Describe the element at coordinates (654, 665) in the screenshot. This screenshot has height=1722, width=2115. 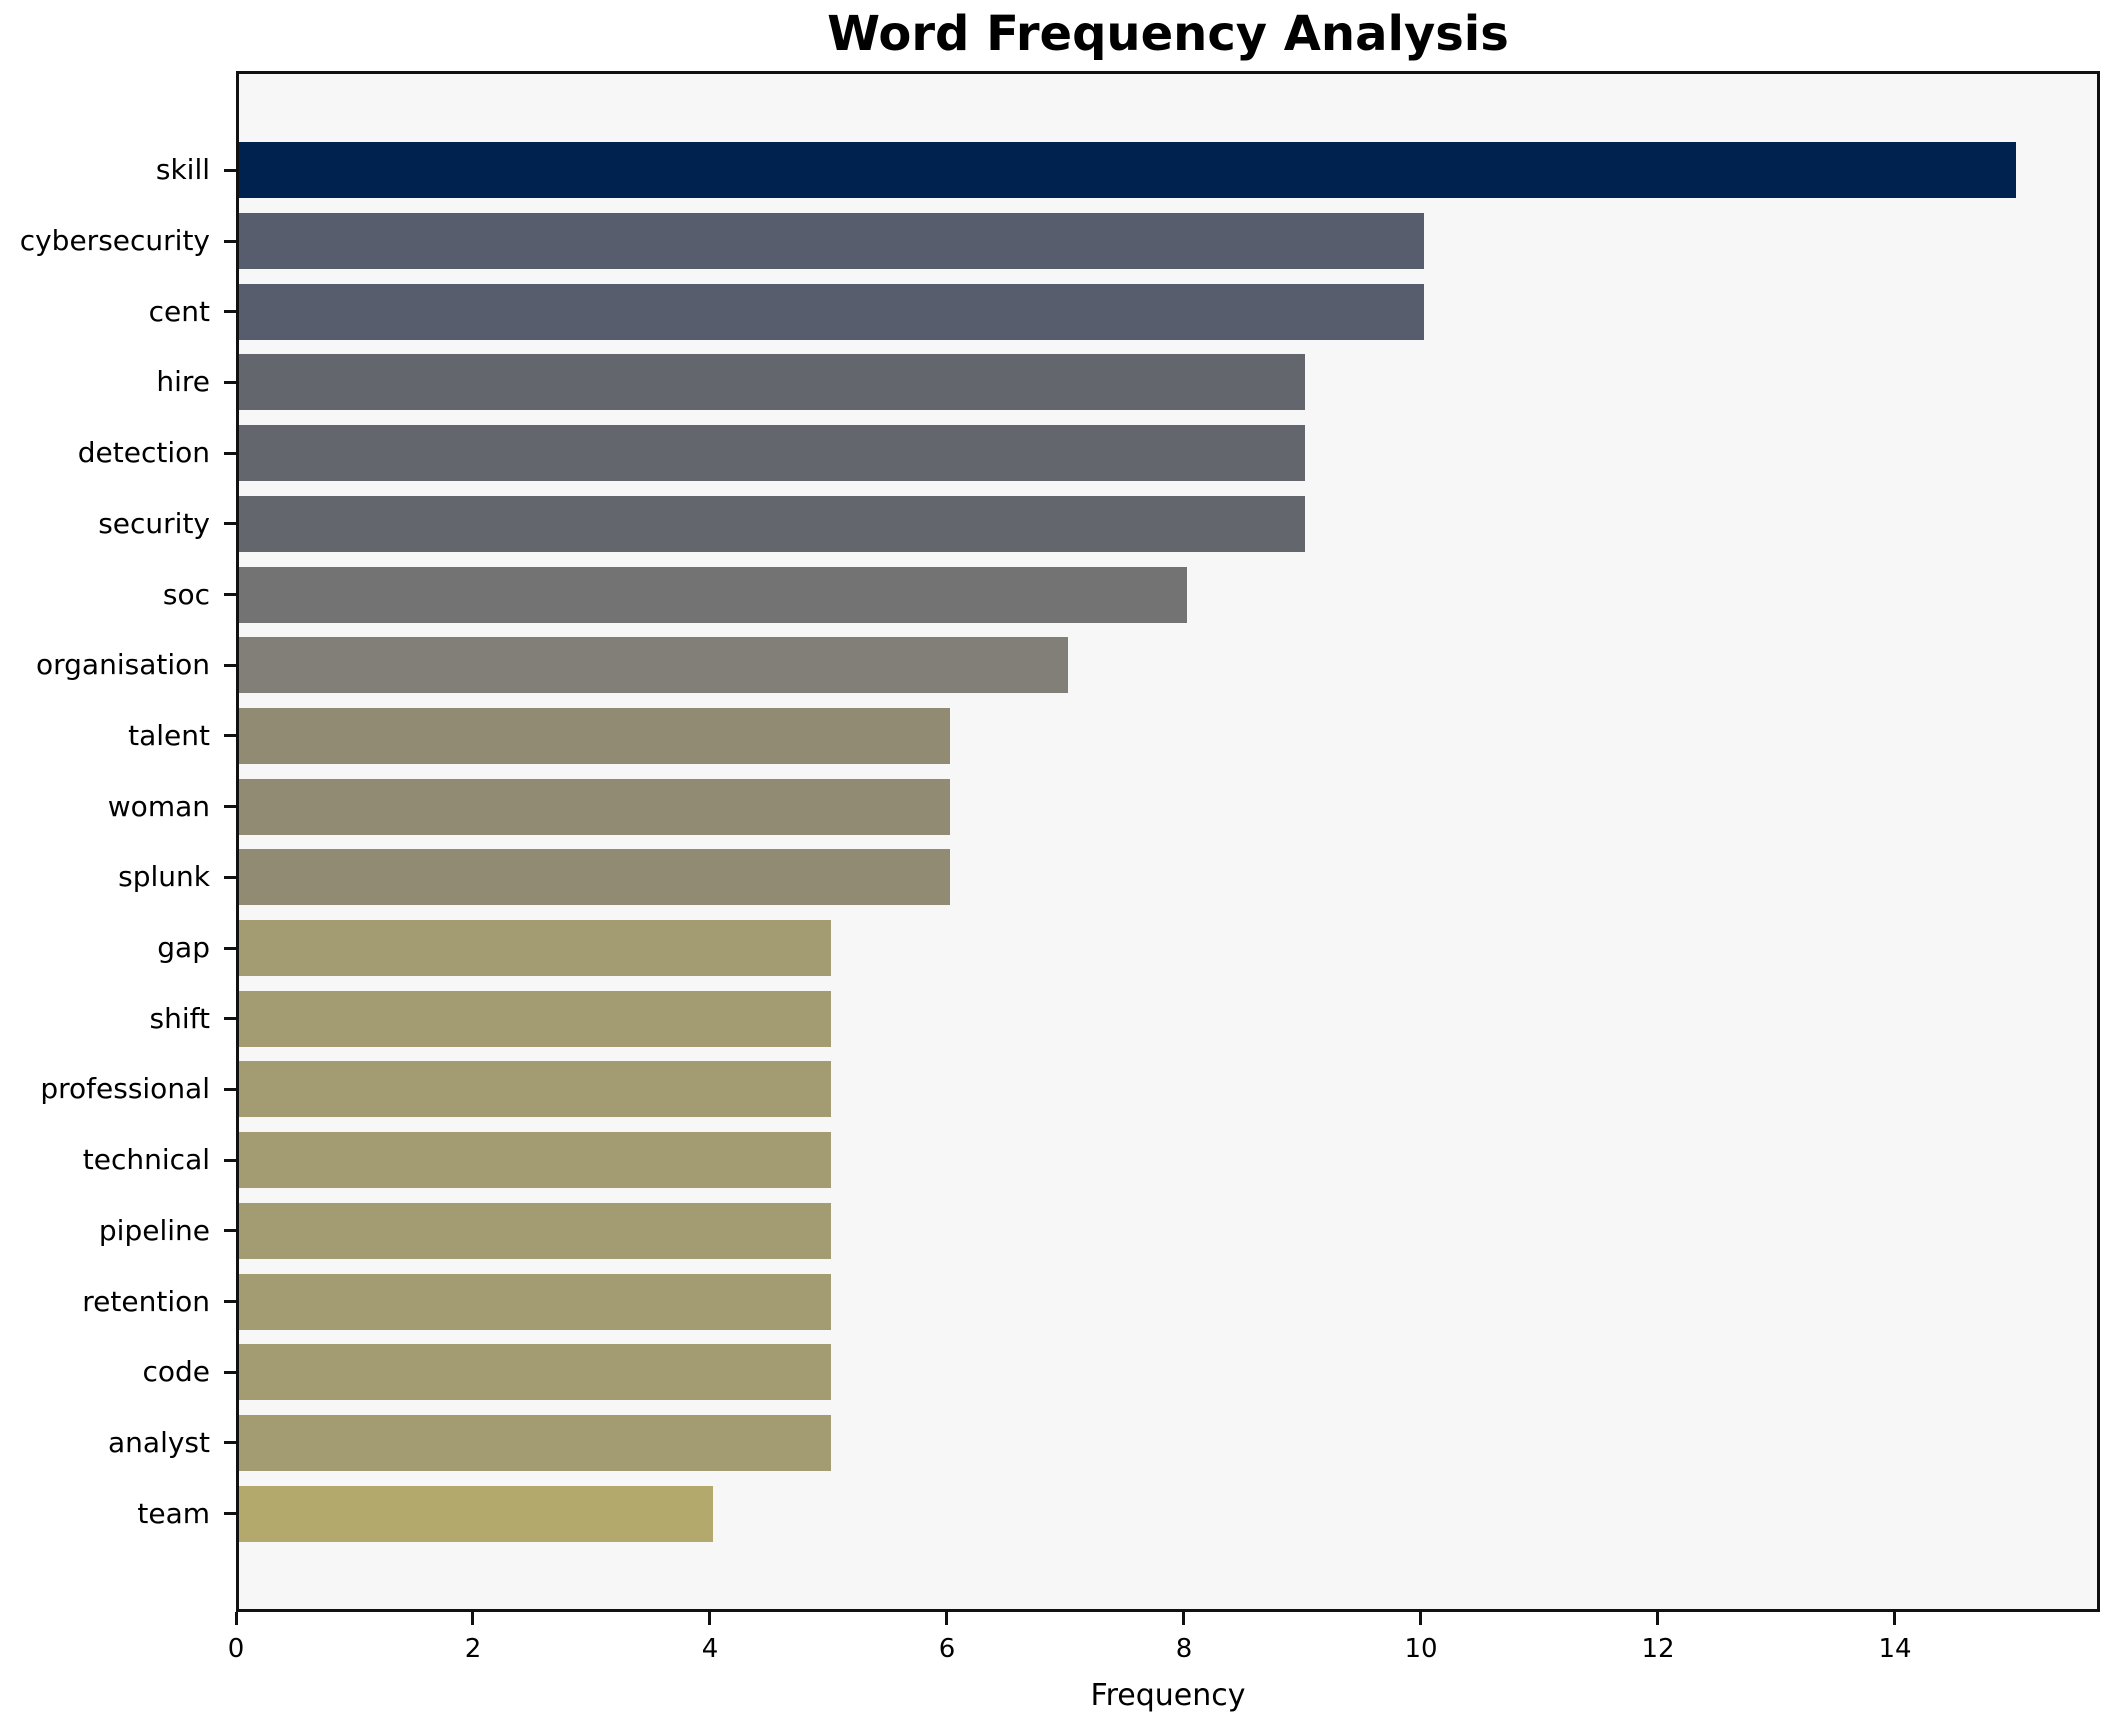
I see `bar-organisation` at that location.